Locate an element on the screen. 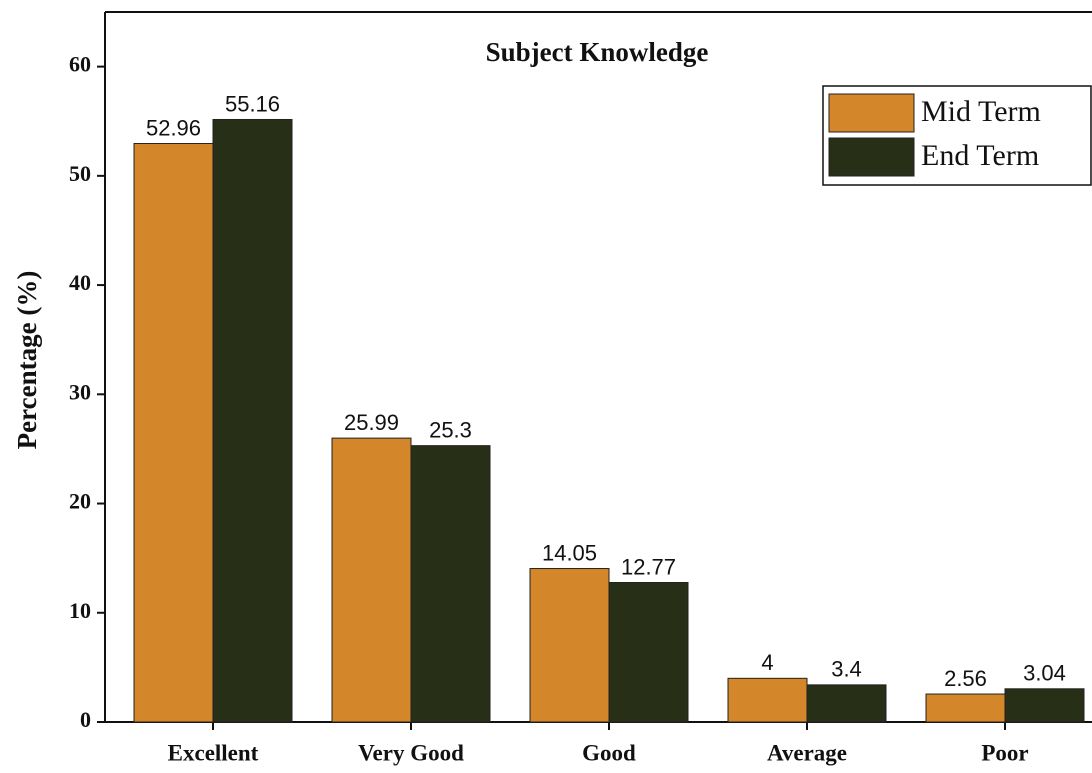 This screenshot has width=1092, height=773. y-tick-label: 50 is located at coordinates (80, 173).